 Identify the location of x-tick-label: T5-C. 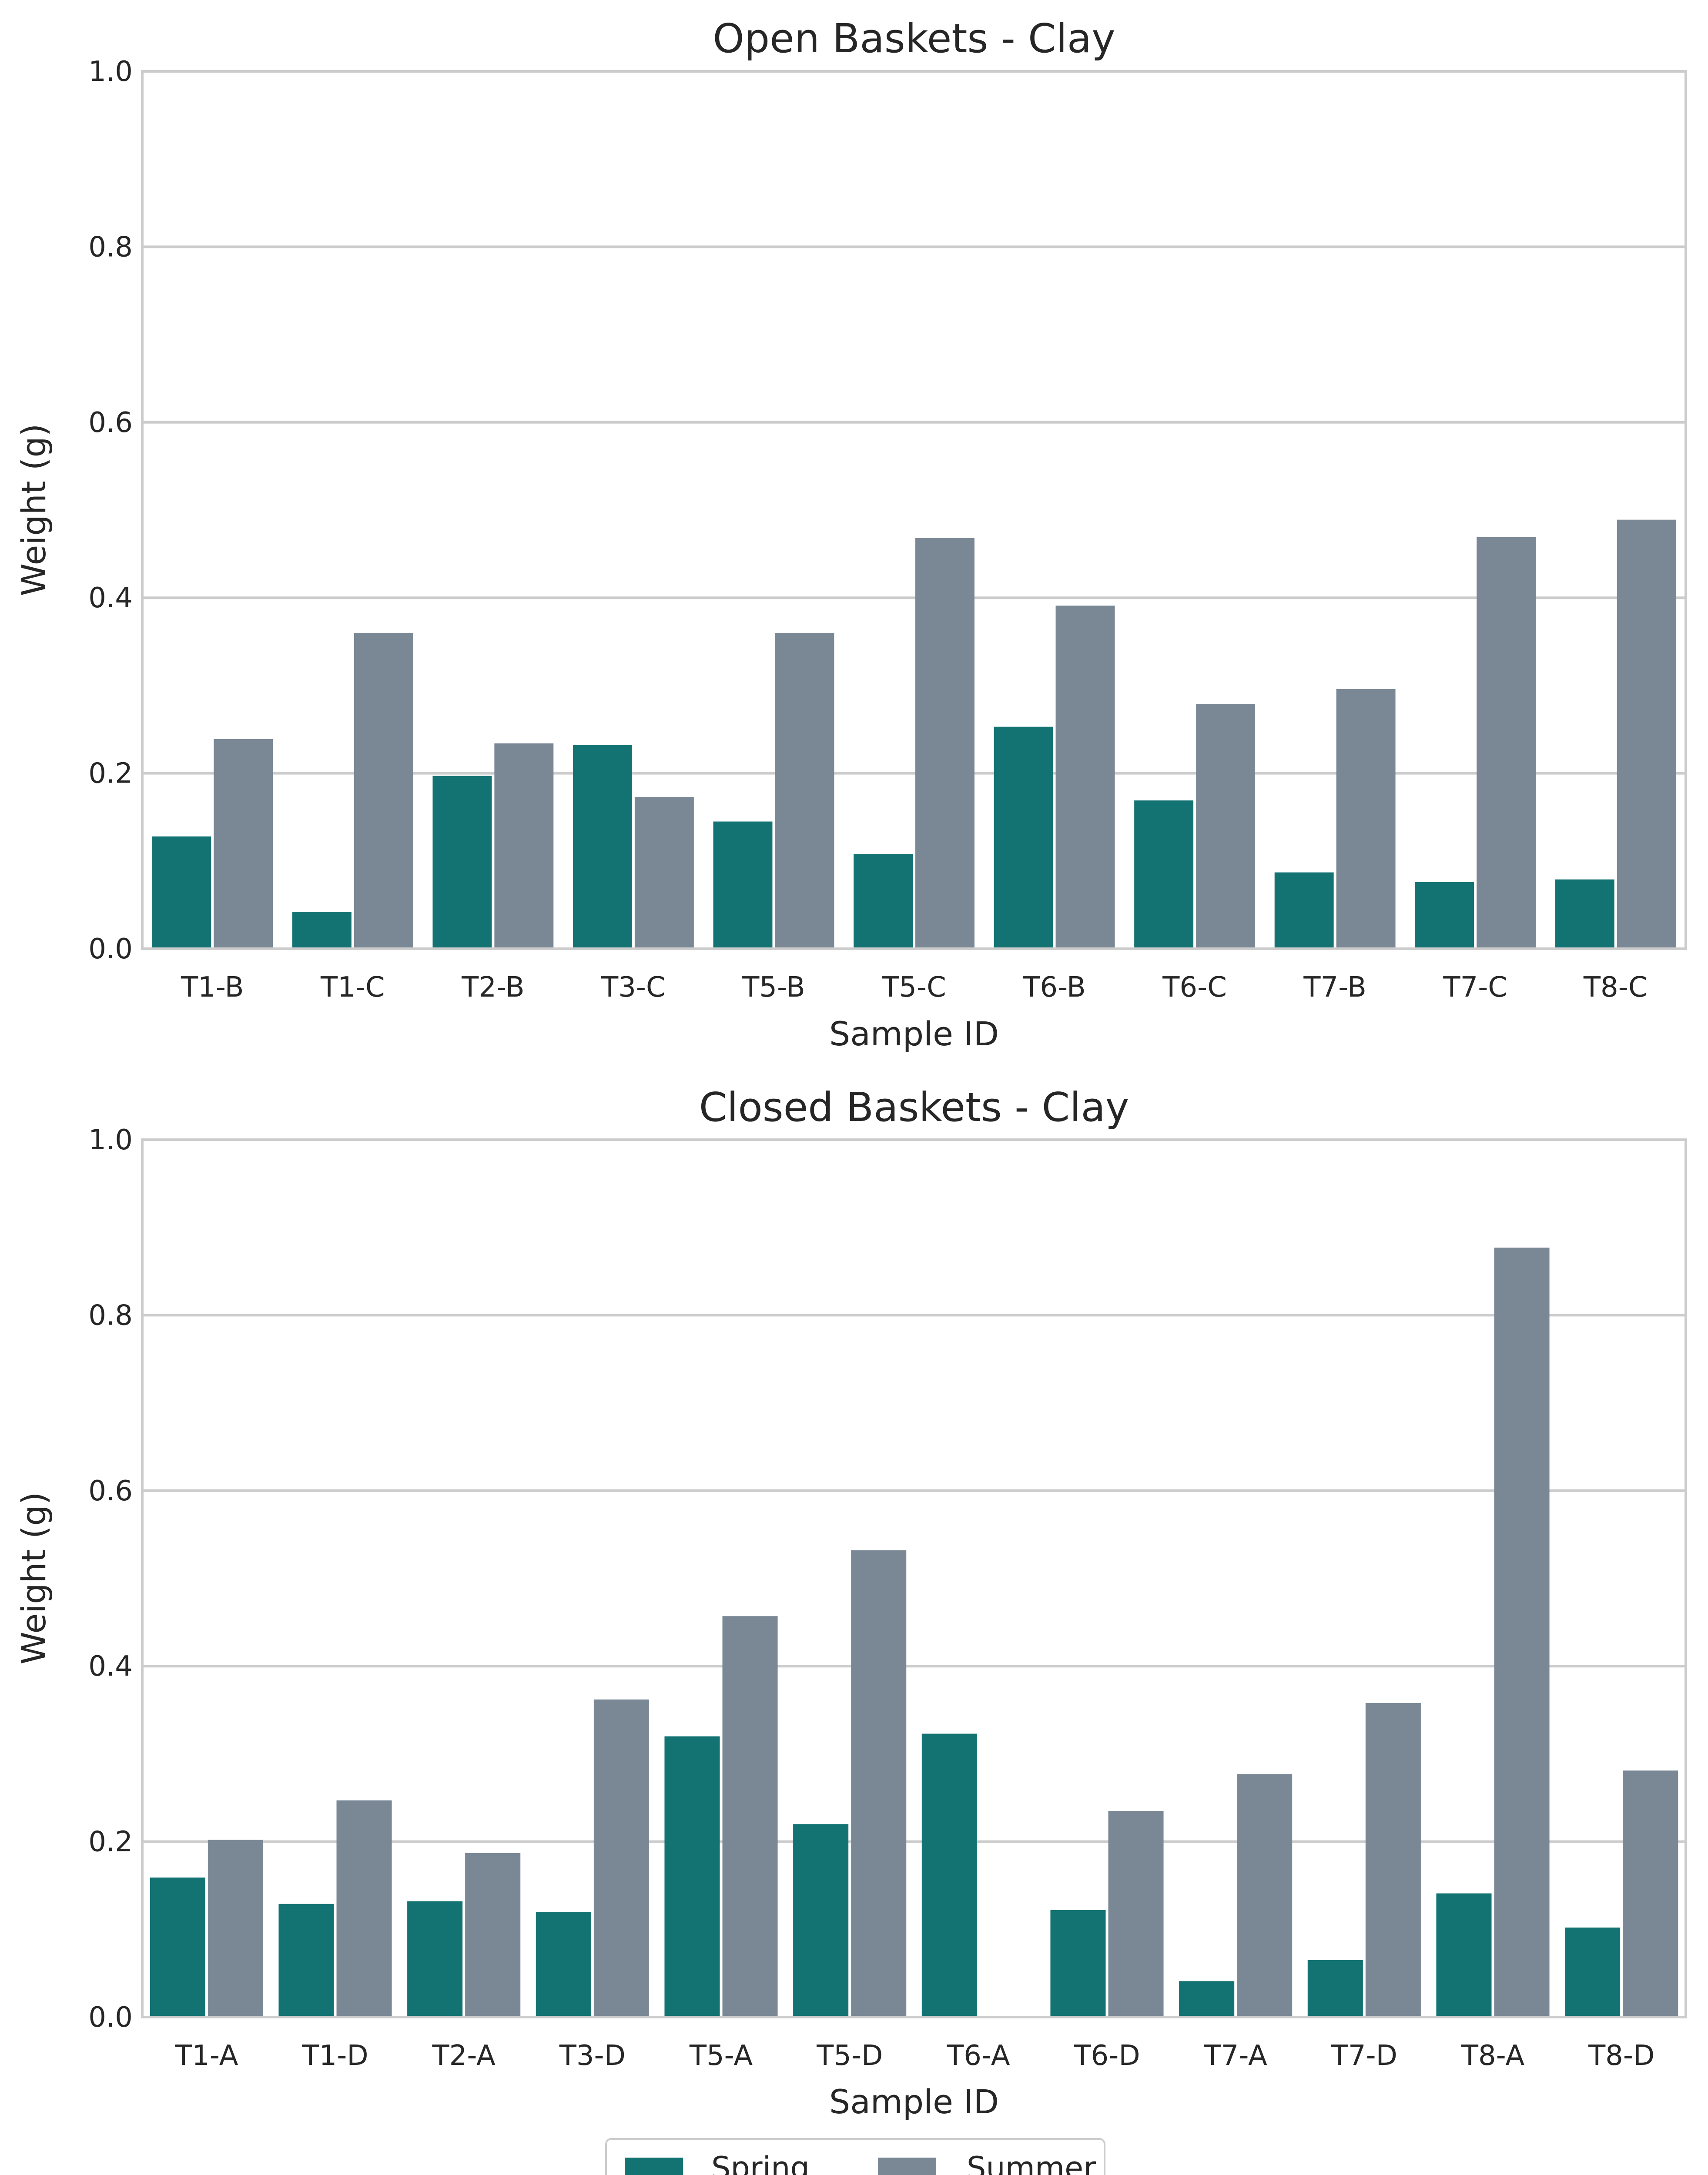
(914, 987).